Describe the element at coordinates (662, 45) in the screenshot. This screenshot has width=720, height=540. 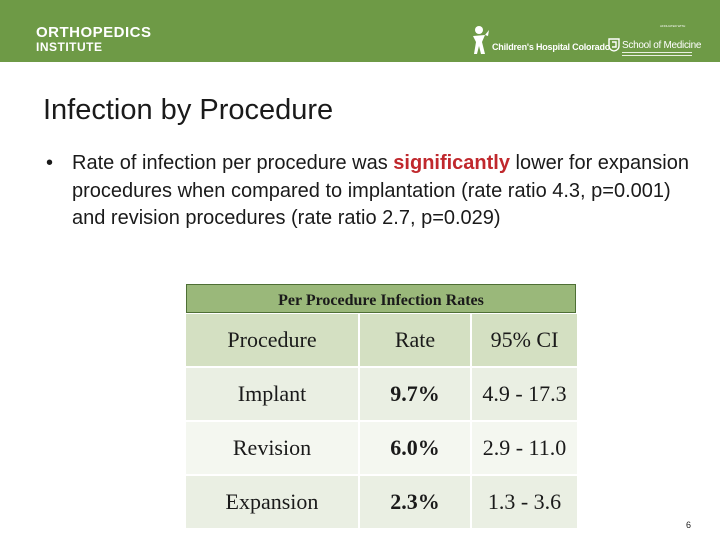
I see `school-of-medicine-name: School of Medicine` at that location.